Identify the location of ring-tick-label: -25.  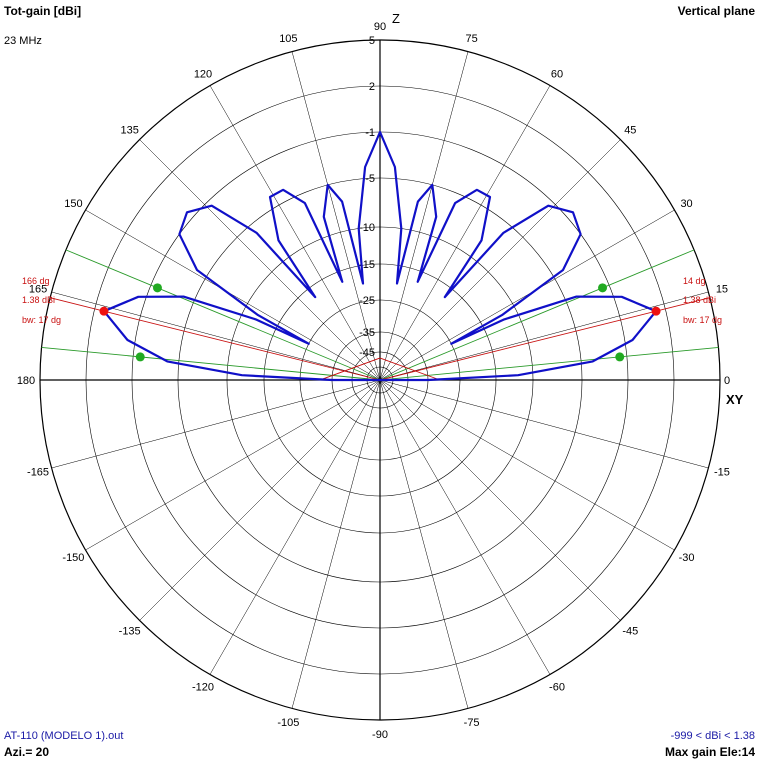
(367, 301).